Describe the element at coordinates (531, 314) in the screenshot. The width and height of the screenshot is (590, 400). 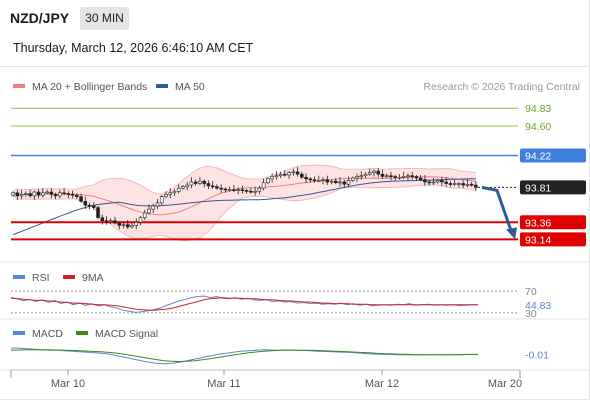
I see `rsi-tick-label: 30` at that location.